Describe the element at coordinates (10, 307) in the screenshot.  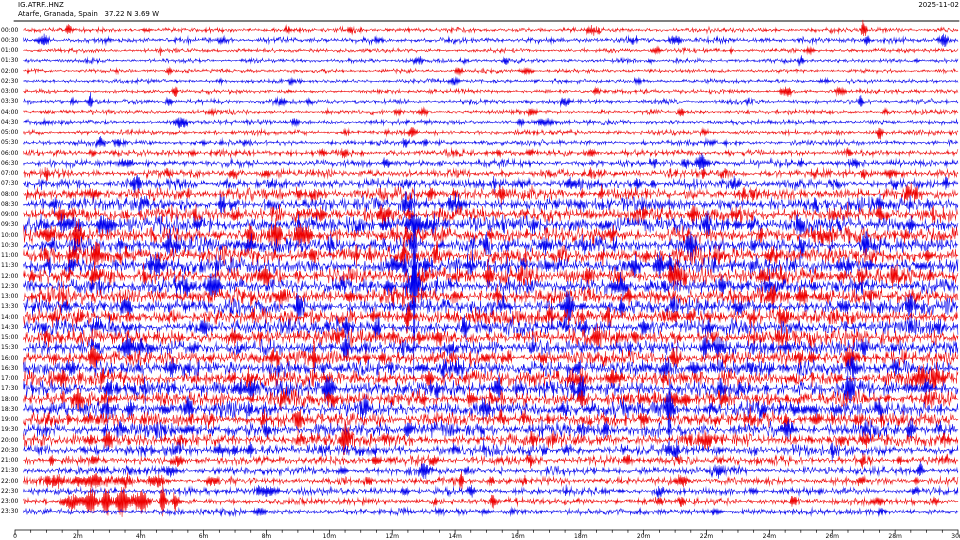
I see `row-time-label: 13:30` at that location.